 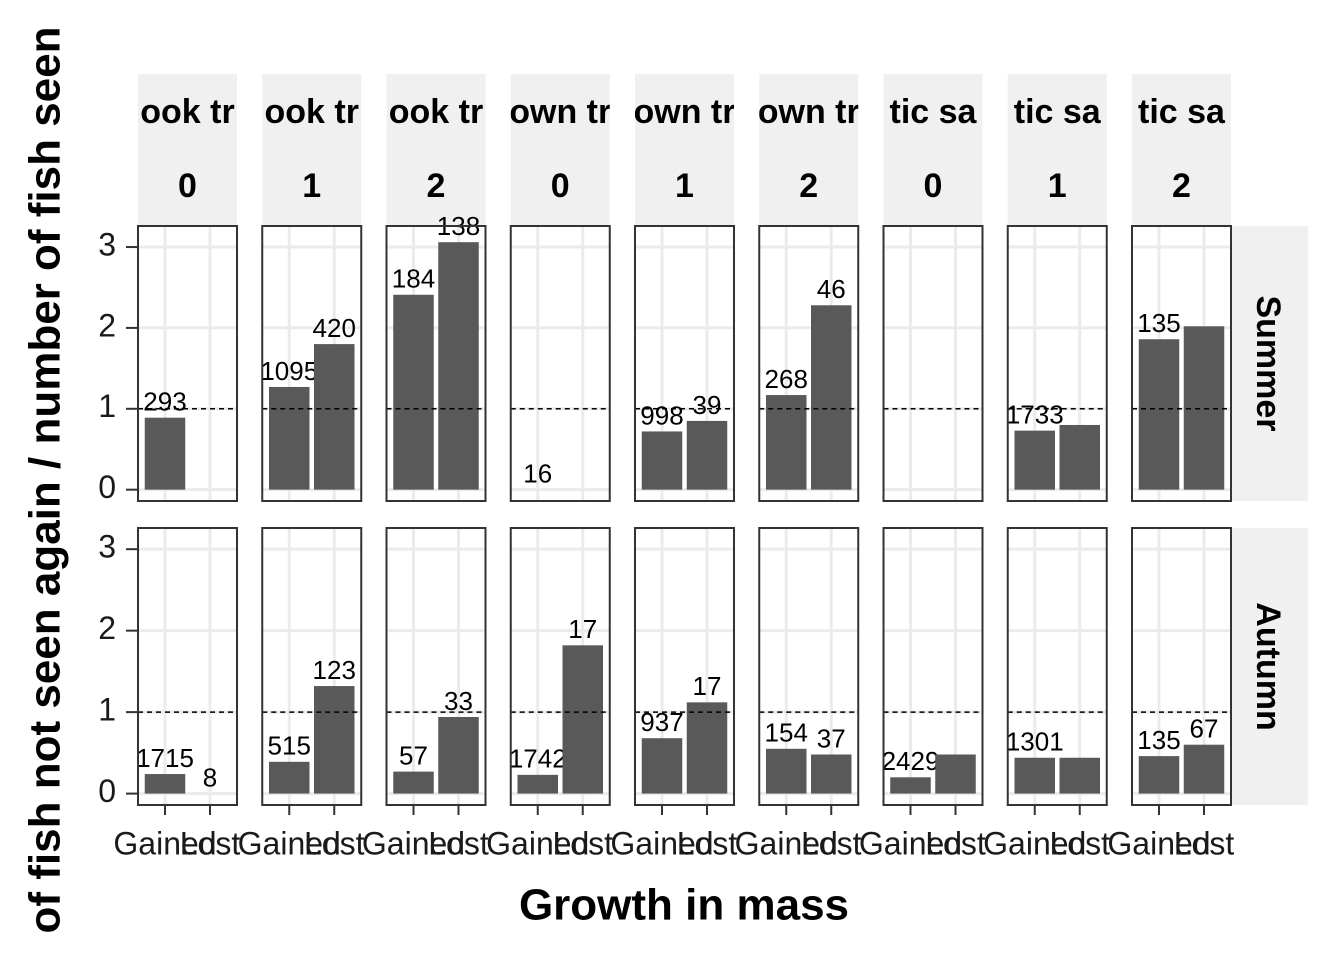 What do you see at coordinates (831, 738) in the screenshot?
I see `bar-label: 37` at bounding box center [831, 738].